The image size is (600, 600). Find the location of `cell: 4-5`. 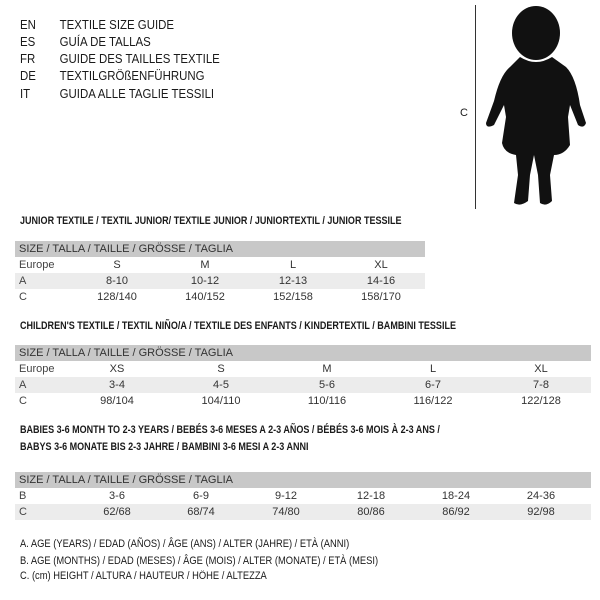

cell: 4-5 is located at coordinates (221, 385).